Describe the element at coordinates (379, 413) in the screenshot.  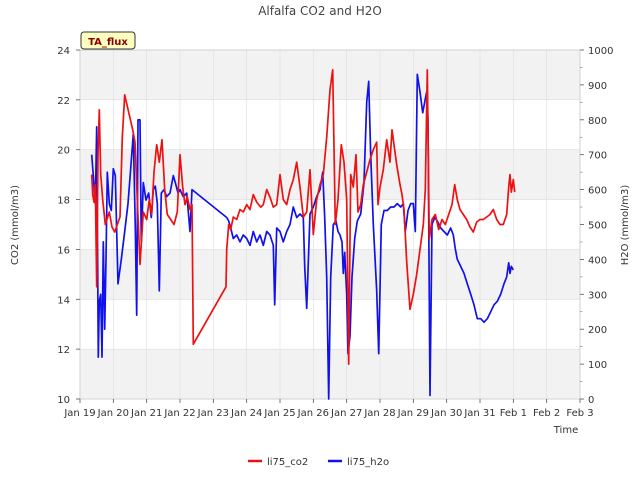
I see `tick-label-x: Jan 28` at that location.